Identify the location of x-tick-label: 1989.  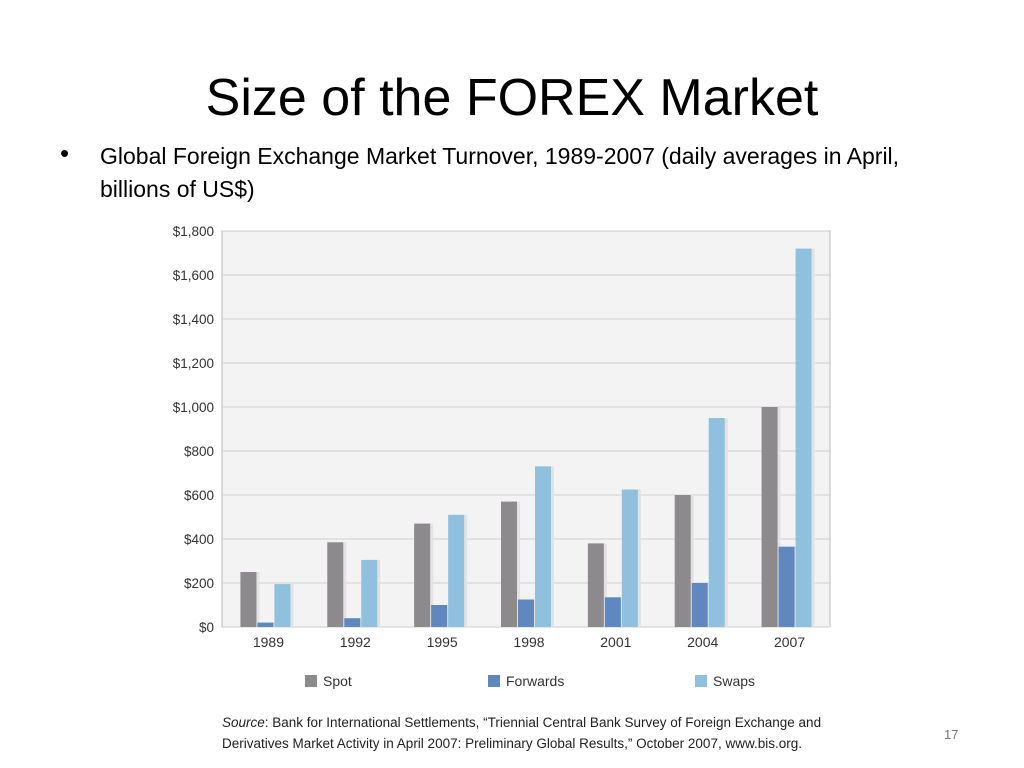
(268, 642).